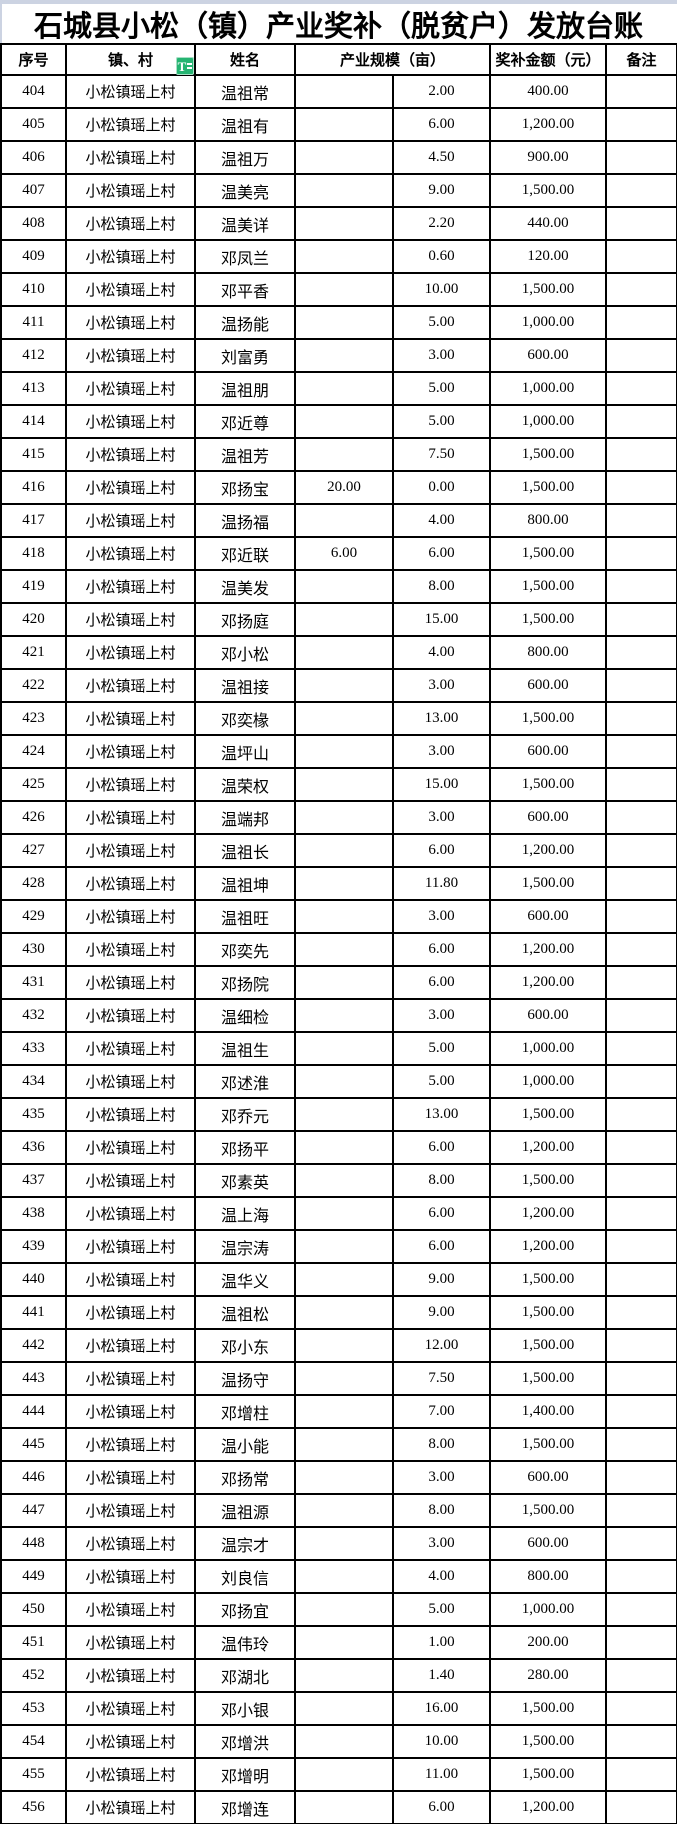  What do you see at coordinates (548, 1015) in the screenshot?
I see `cell-subsidy-amount: 600.00` at bounding box center [548, 1015].